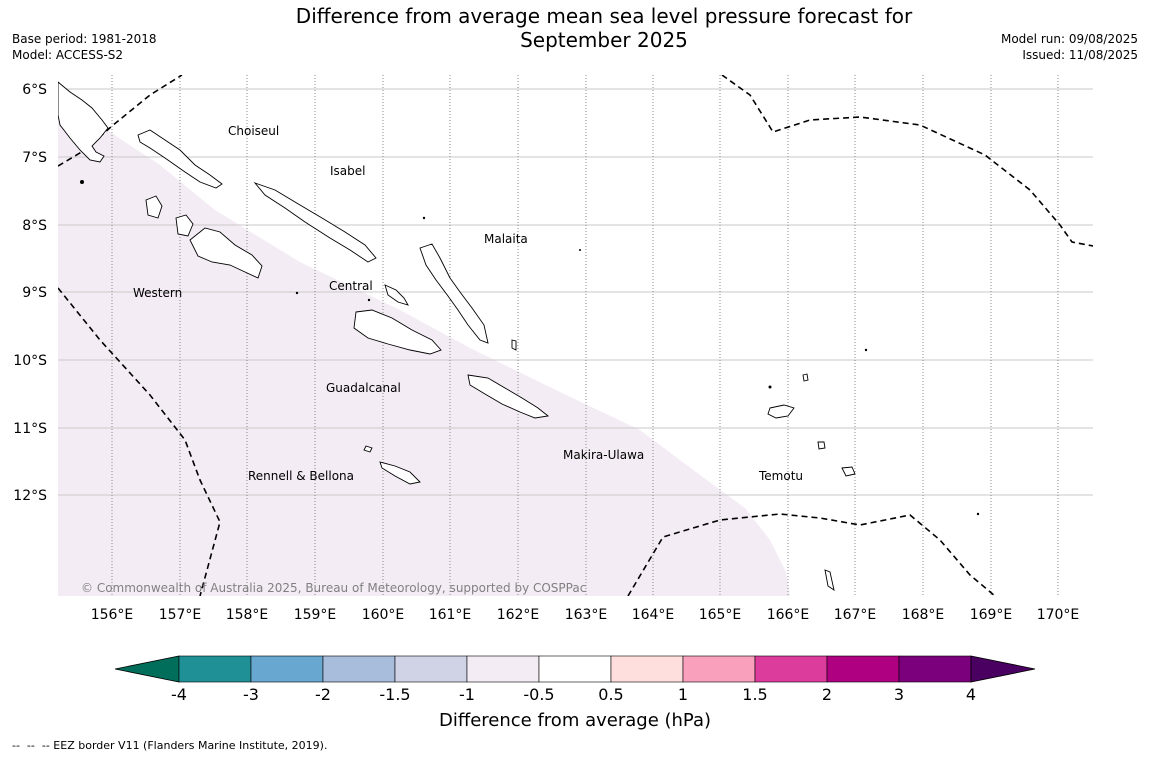 Image resolution: width=1150 pixels, height=758 pixels. Describe the element at coordinates (247, 615) in the screenshot. I see `lon-label-158e: 158°E` at that location.